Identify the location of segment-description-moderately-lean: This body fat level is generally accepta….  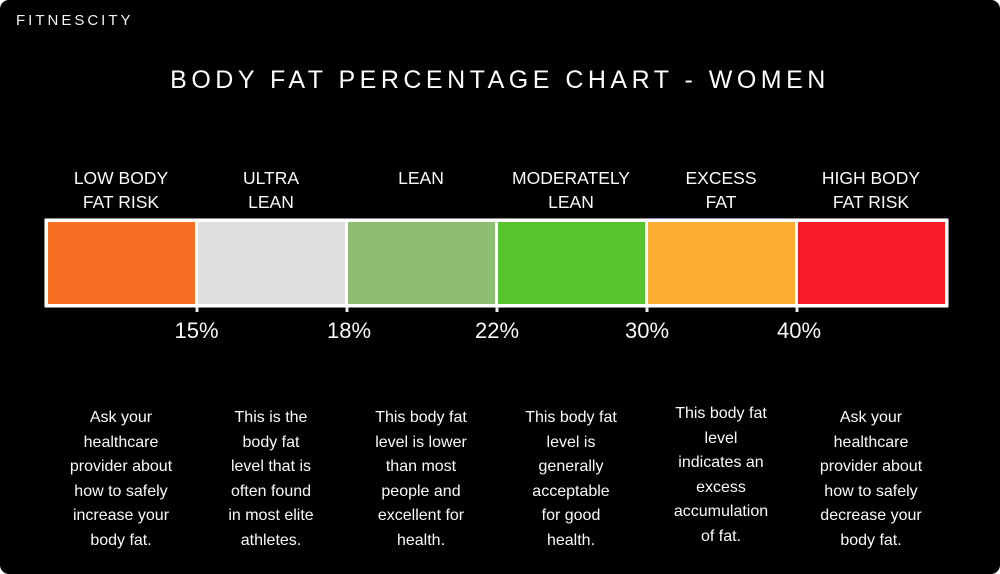
(571, 479).